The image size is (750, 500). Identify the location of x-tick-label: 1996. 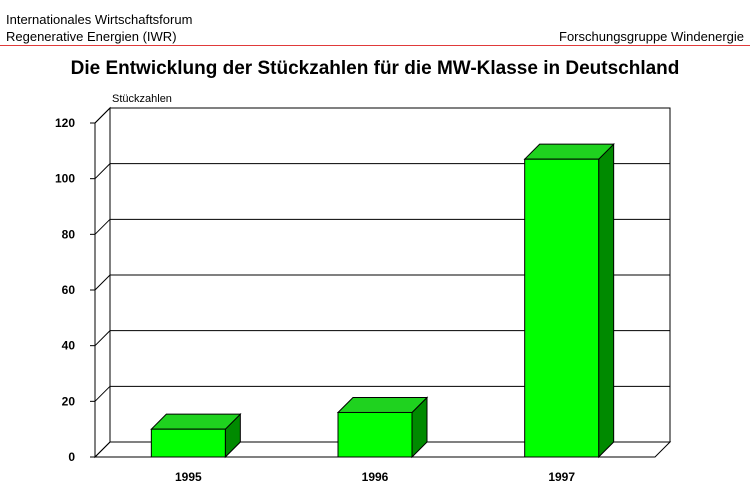
(375, 477).